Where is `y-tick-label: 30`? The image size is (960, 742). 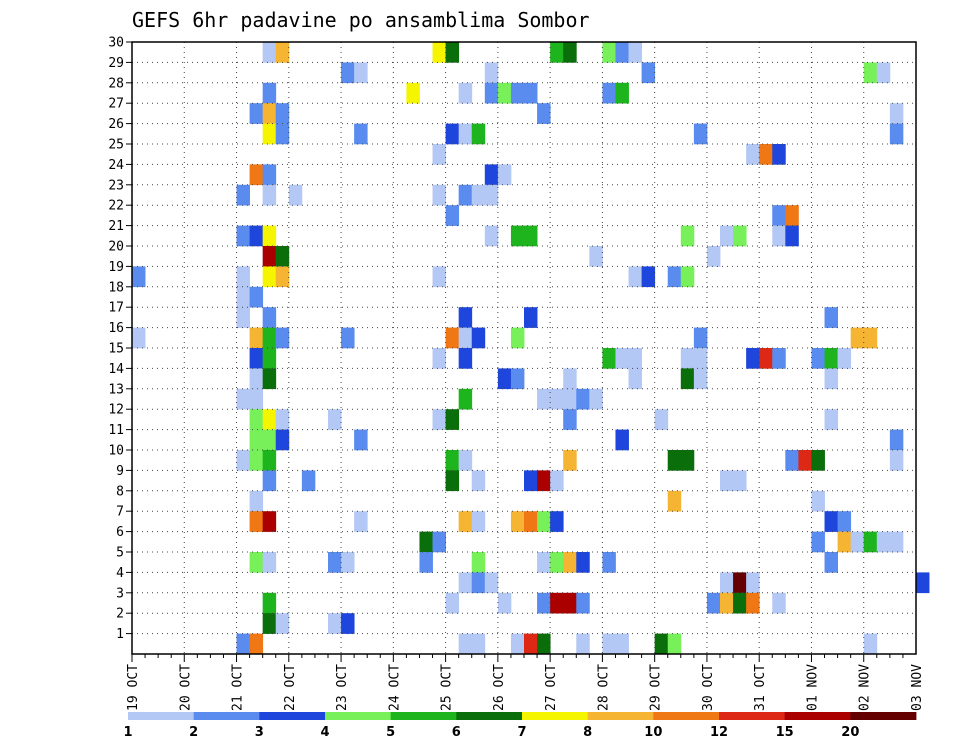
y-tick-label: 30 is located at coordinates (116, 43).